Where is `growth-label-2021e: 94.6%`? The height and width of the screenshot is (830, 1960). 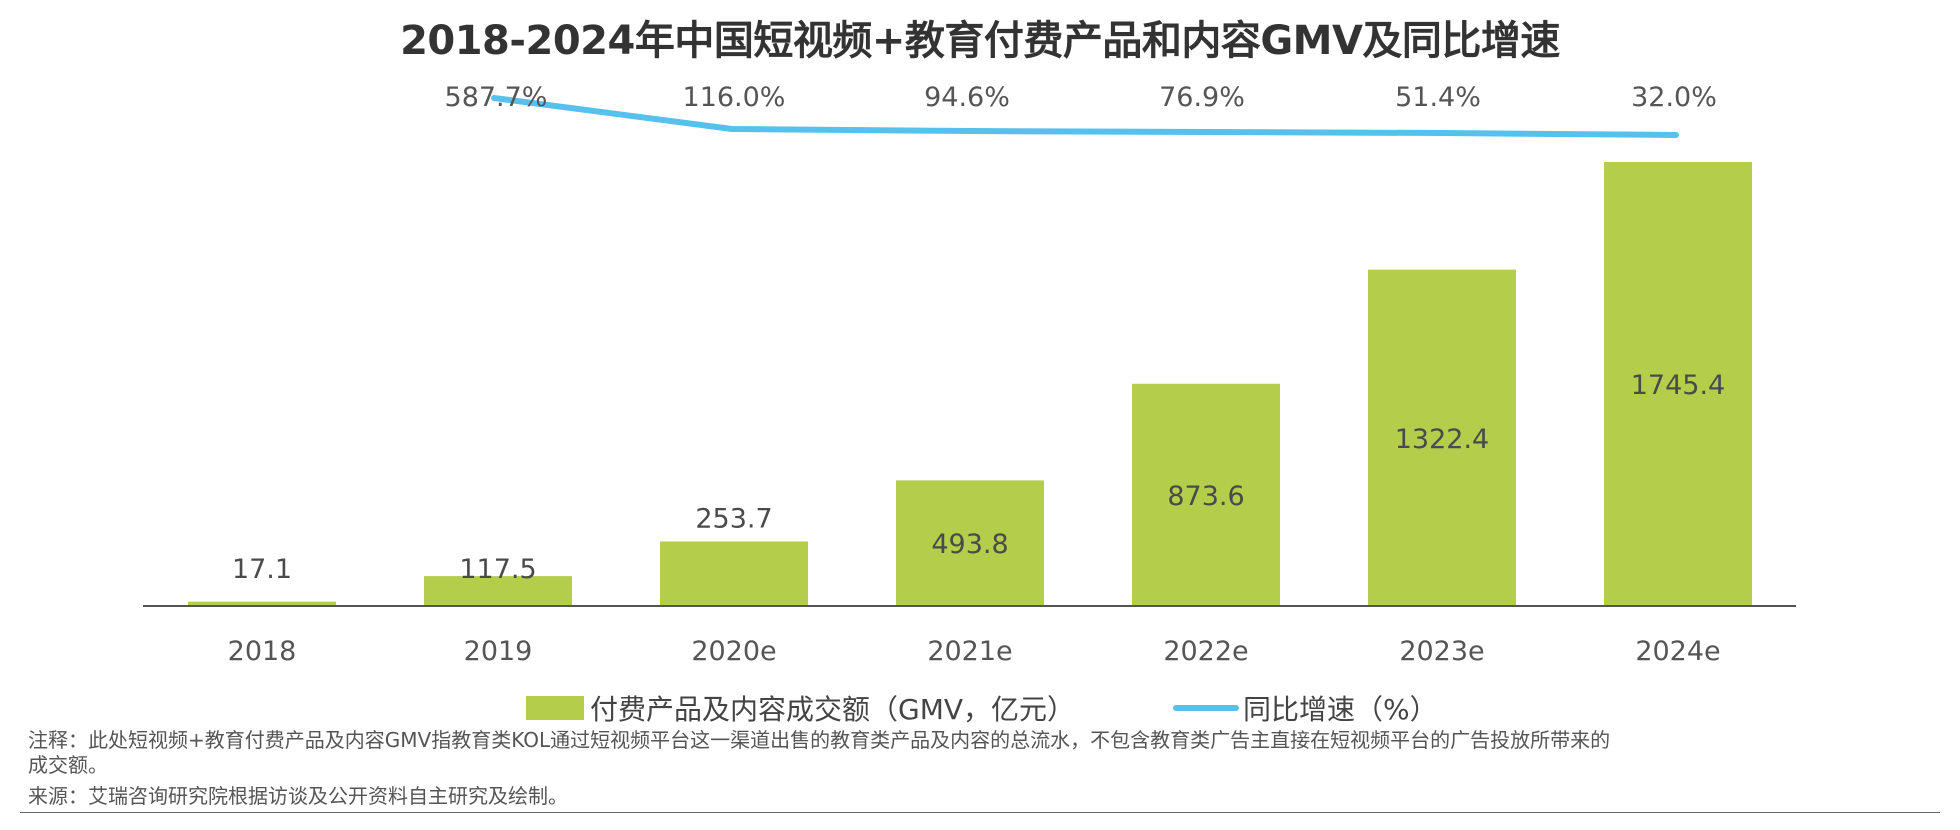 growth-label-2021e: 94.6% is located at coordinates (967, 97).